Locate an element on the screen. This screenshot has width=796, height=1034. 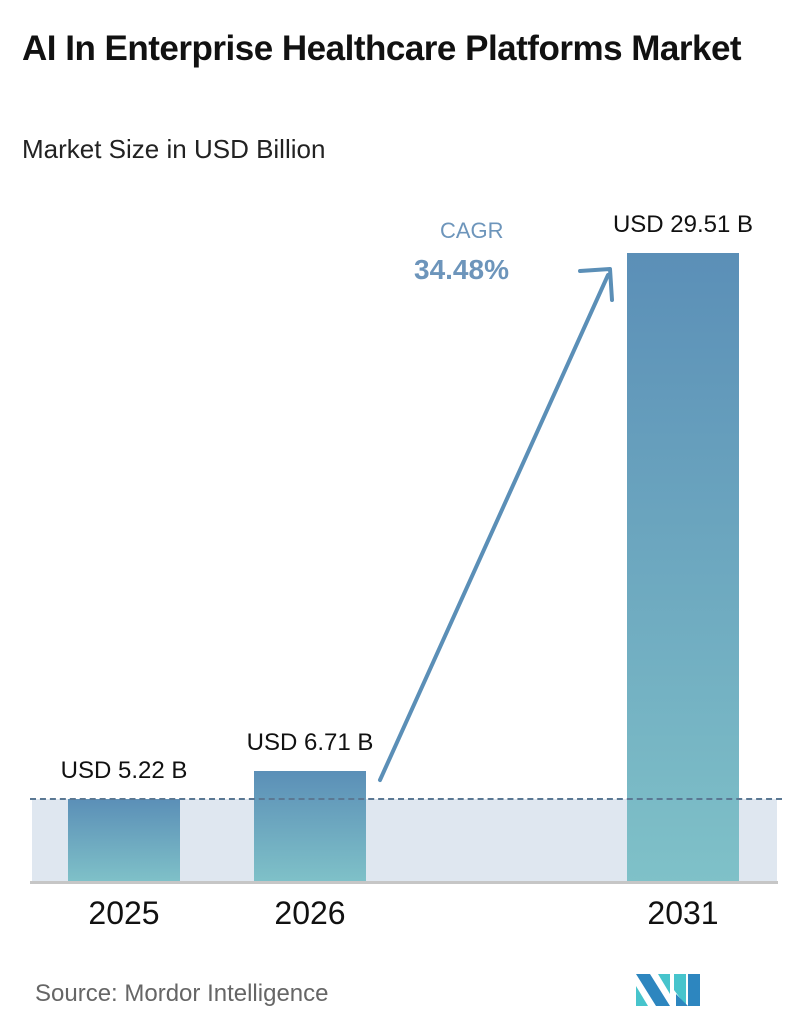
bar-label-2031: USD 29.51 B is located at coordinates (683, 224).